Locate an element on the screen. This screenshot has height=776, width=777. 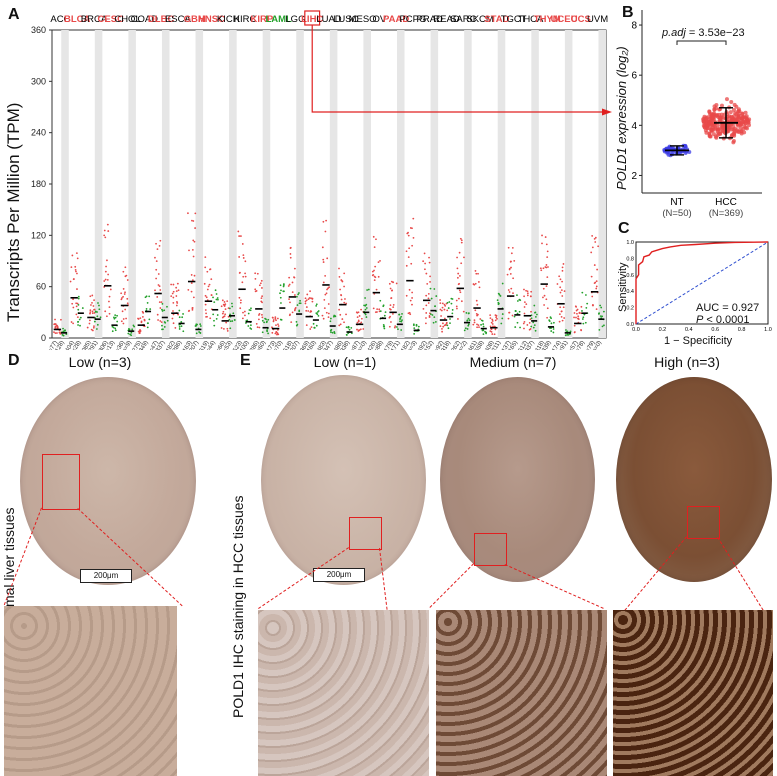
y-tick-label: 0 is located at coordinates (43, 338).